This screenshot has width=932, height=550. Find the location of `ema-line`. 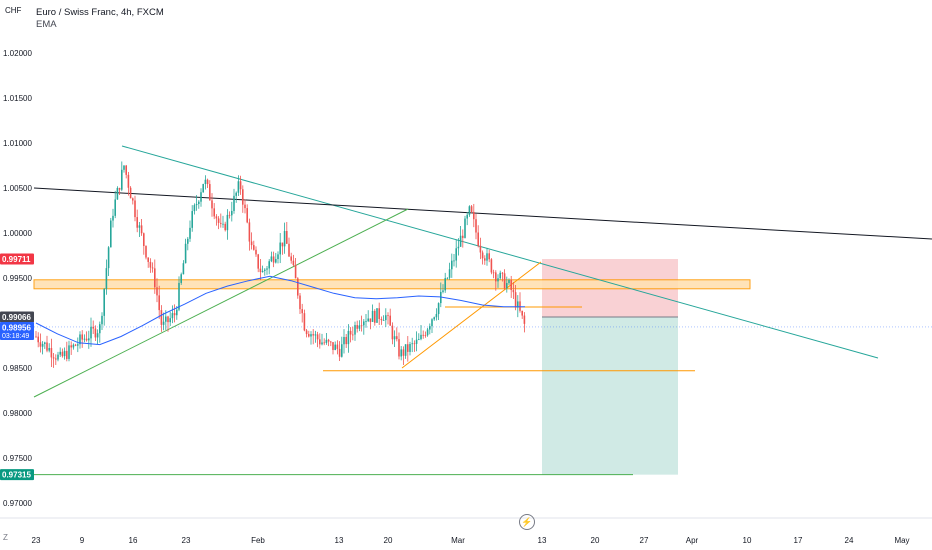

ema-line is located at coordinates (280, 310).